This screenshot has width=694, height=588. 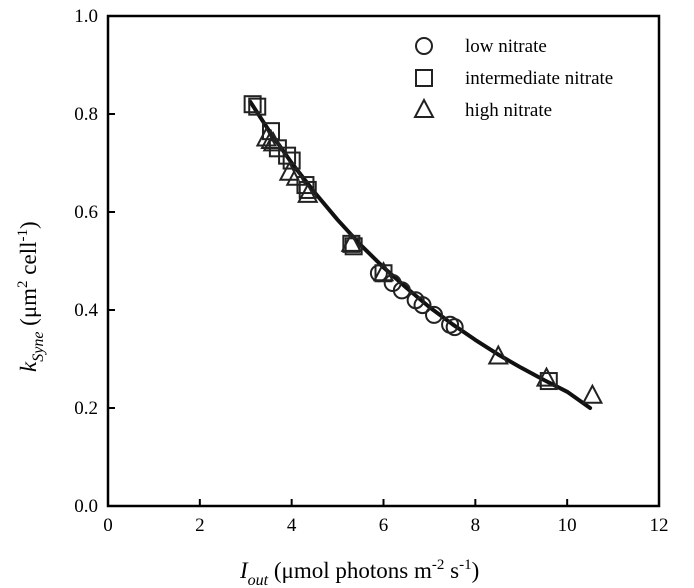 I want to click on y-axis-label-rest1: (μm, so click(x=28, y=310).